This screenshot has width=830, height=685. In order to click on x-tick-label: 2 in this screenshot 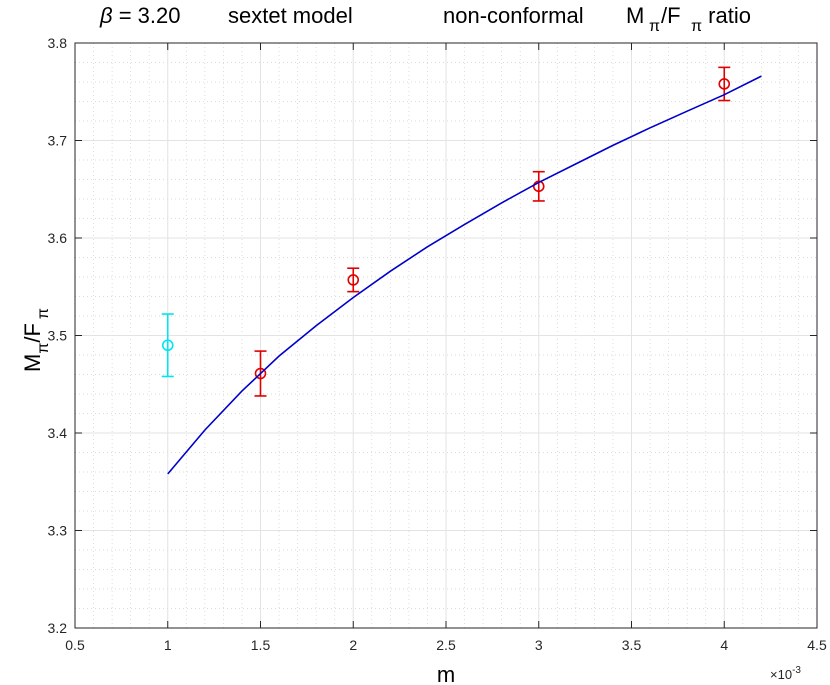, I will do `click(353, 645)`.